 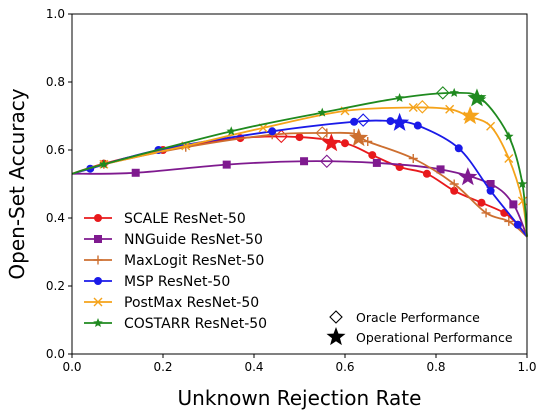 What do you see at coordinates (162, 367) in the screenshot?
I see `x-tick-label: 0.2` at bounding box center [162, 367].